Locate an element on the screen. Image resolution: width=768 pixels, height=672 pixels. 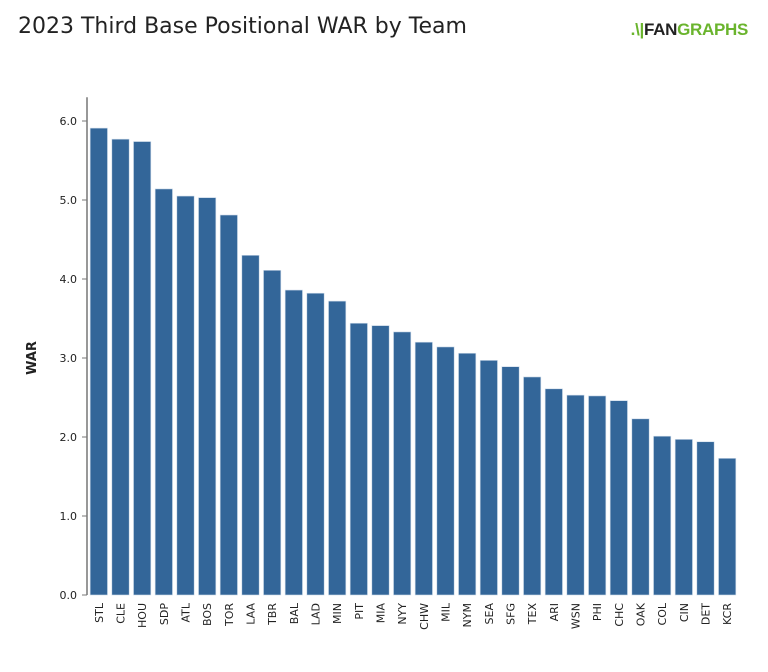
x-tick-label: MIN is located at coordinates (337, 613).